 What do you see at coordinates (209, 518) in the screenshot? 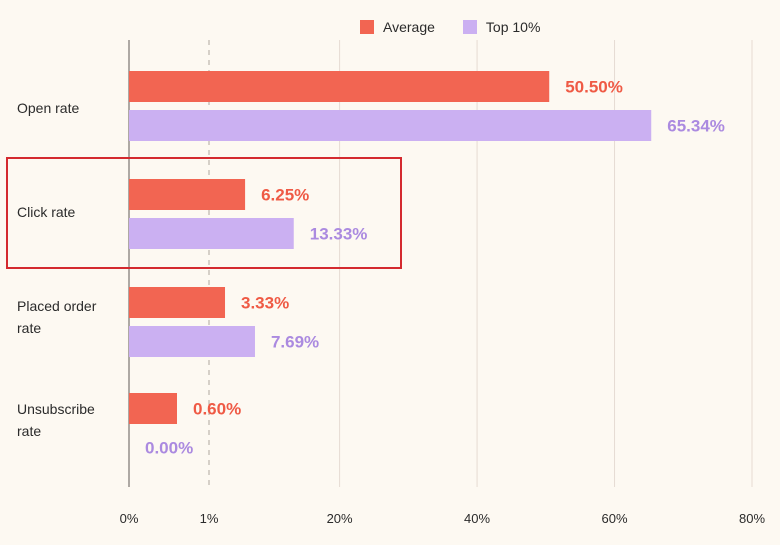
I see `x-tick-label: 1%` at bounding box center [209, 518].